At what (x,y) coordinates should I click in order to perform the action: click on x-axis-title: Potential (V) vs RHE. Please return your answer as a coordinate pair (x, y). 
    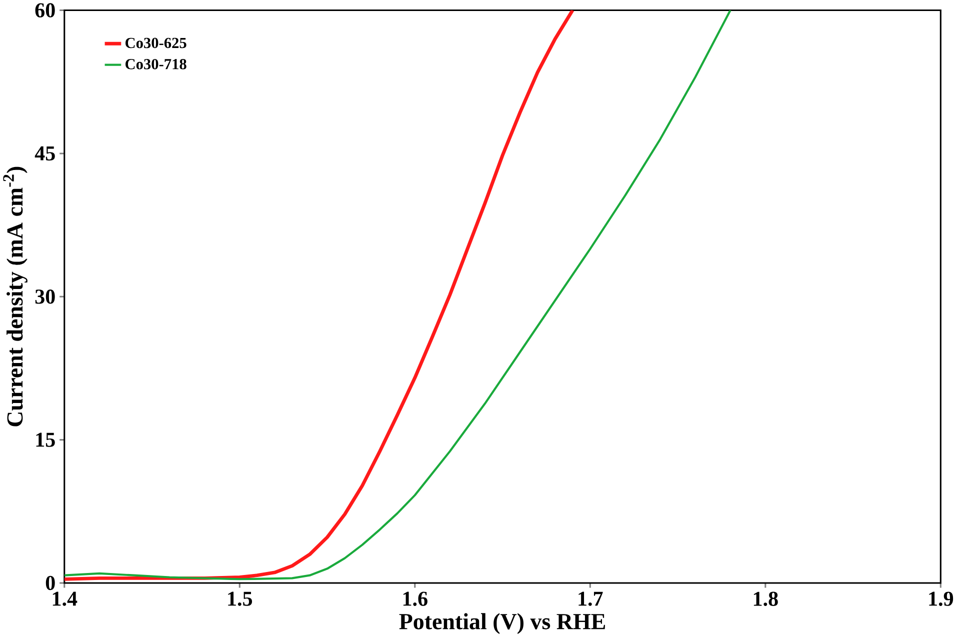
    Looking at the image, I should click on (502, 623).